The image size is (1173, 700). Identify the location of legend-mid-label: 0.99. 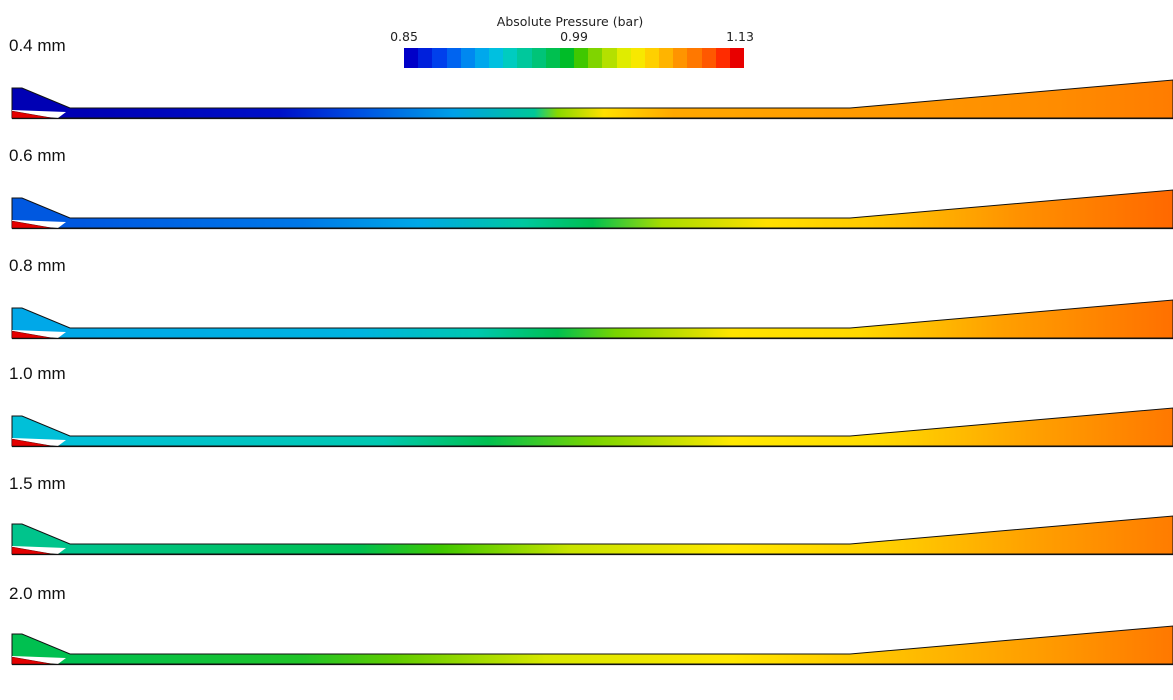
(574, 36).